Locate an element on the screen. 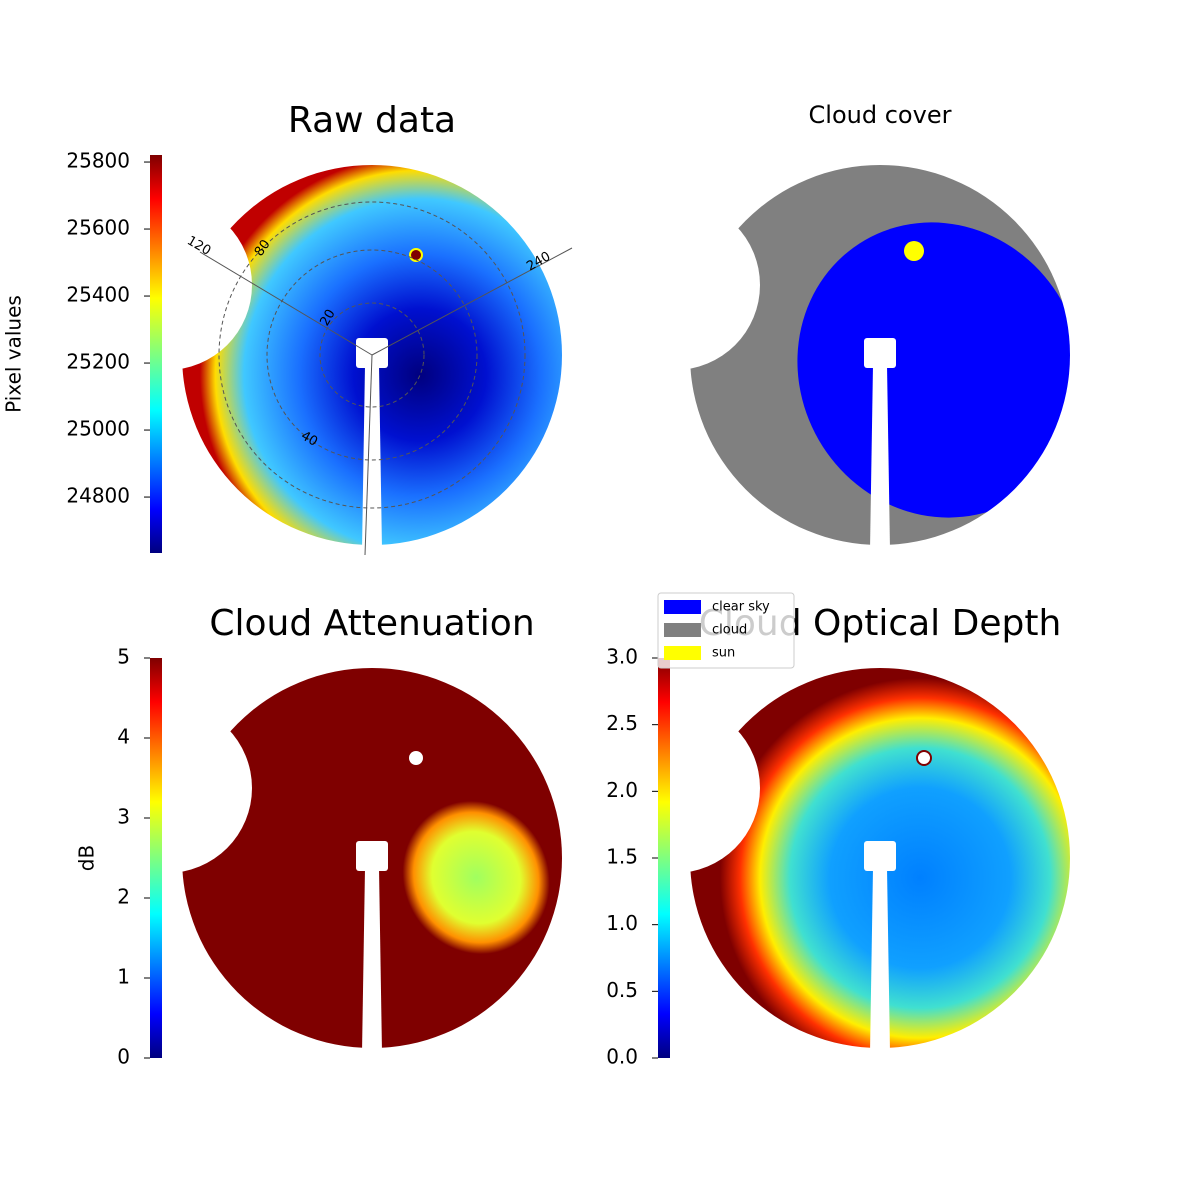 The image size is (1200, 1204). legend-label: clear sky is located at coordinates (741, 607).